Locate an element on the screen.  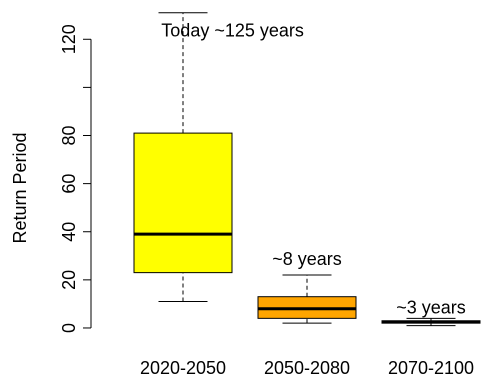
y-tick-label: 40 is located at coordinates (69, 232).